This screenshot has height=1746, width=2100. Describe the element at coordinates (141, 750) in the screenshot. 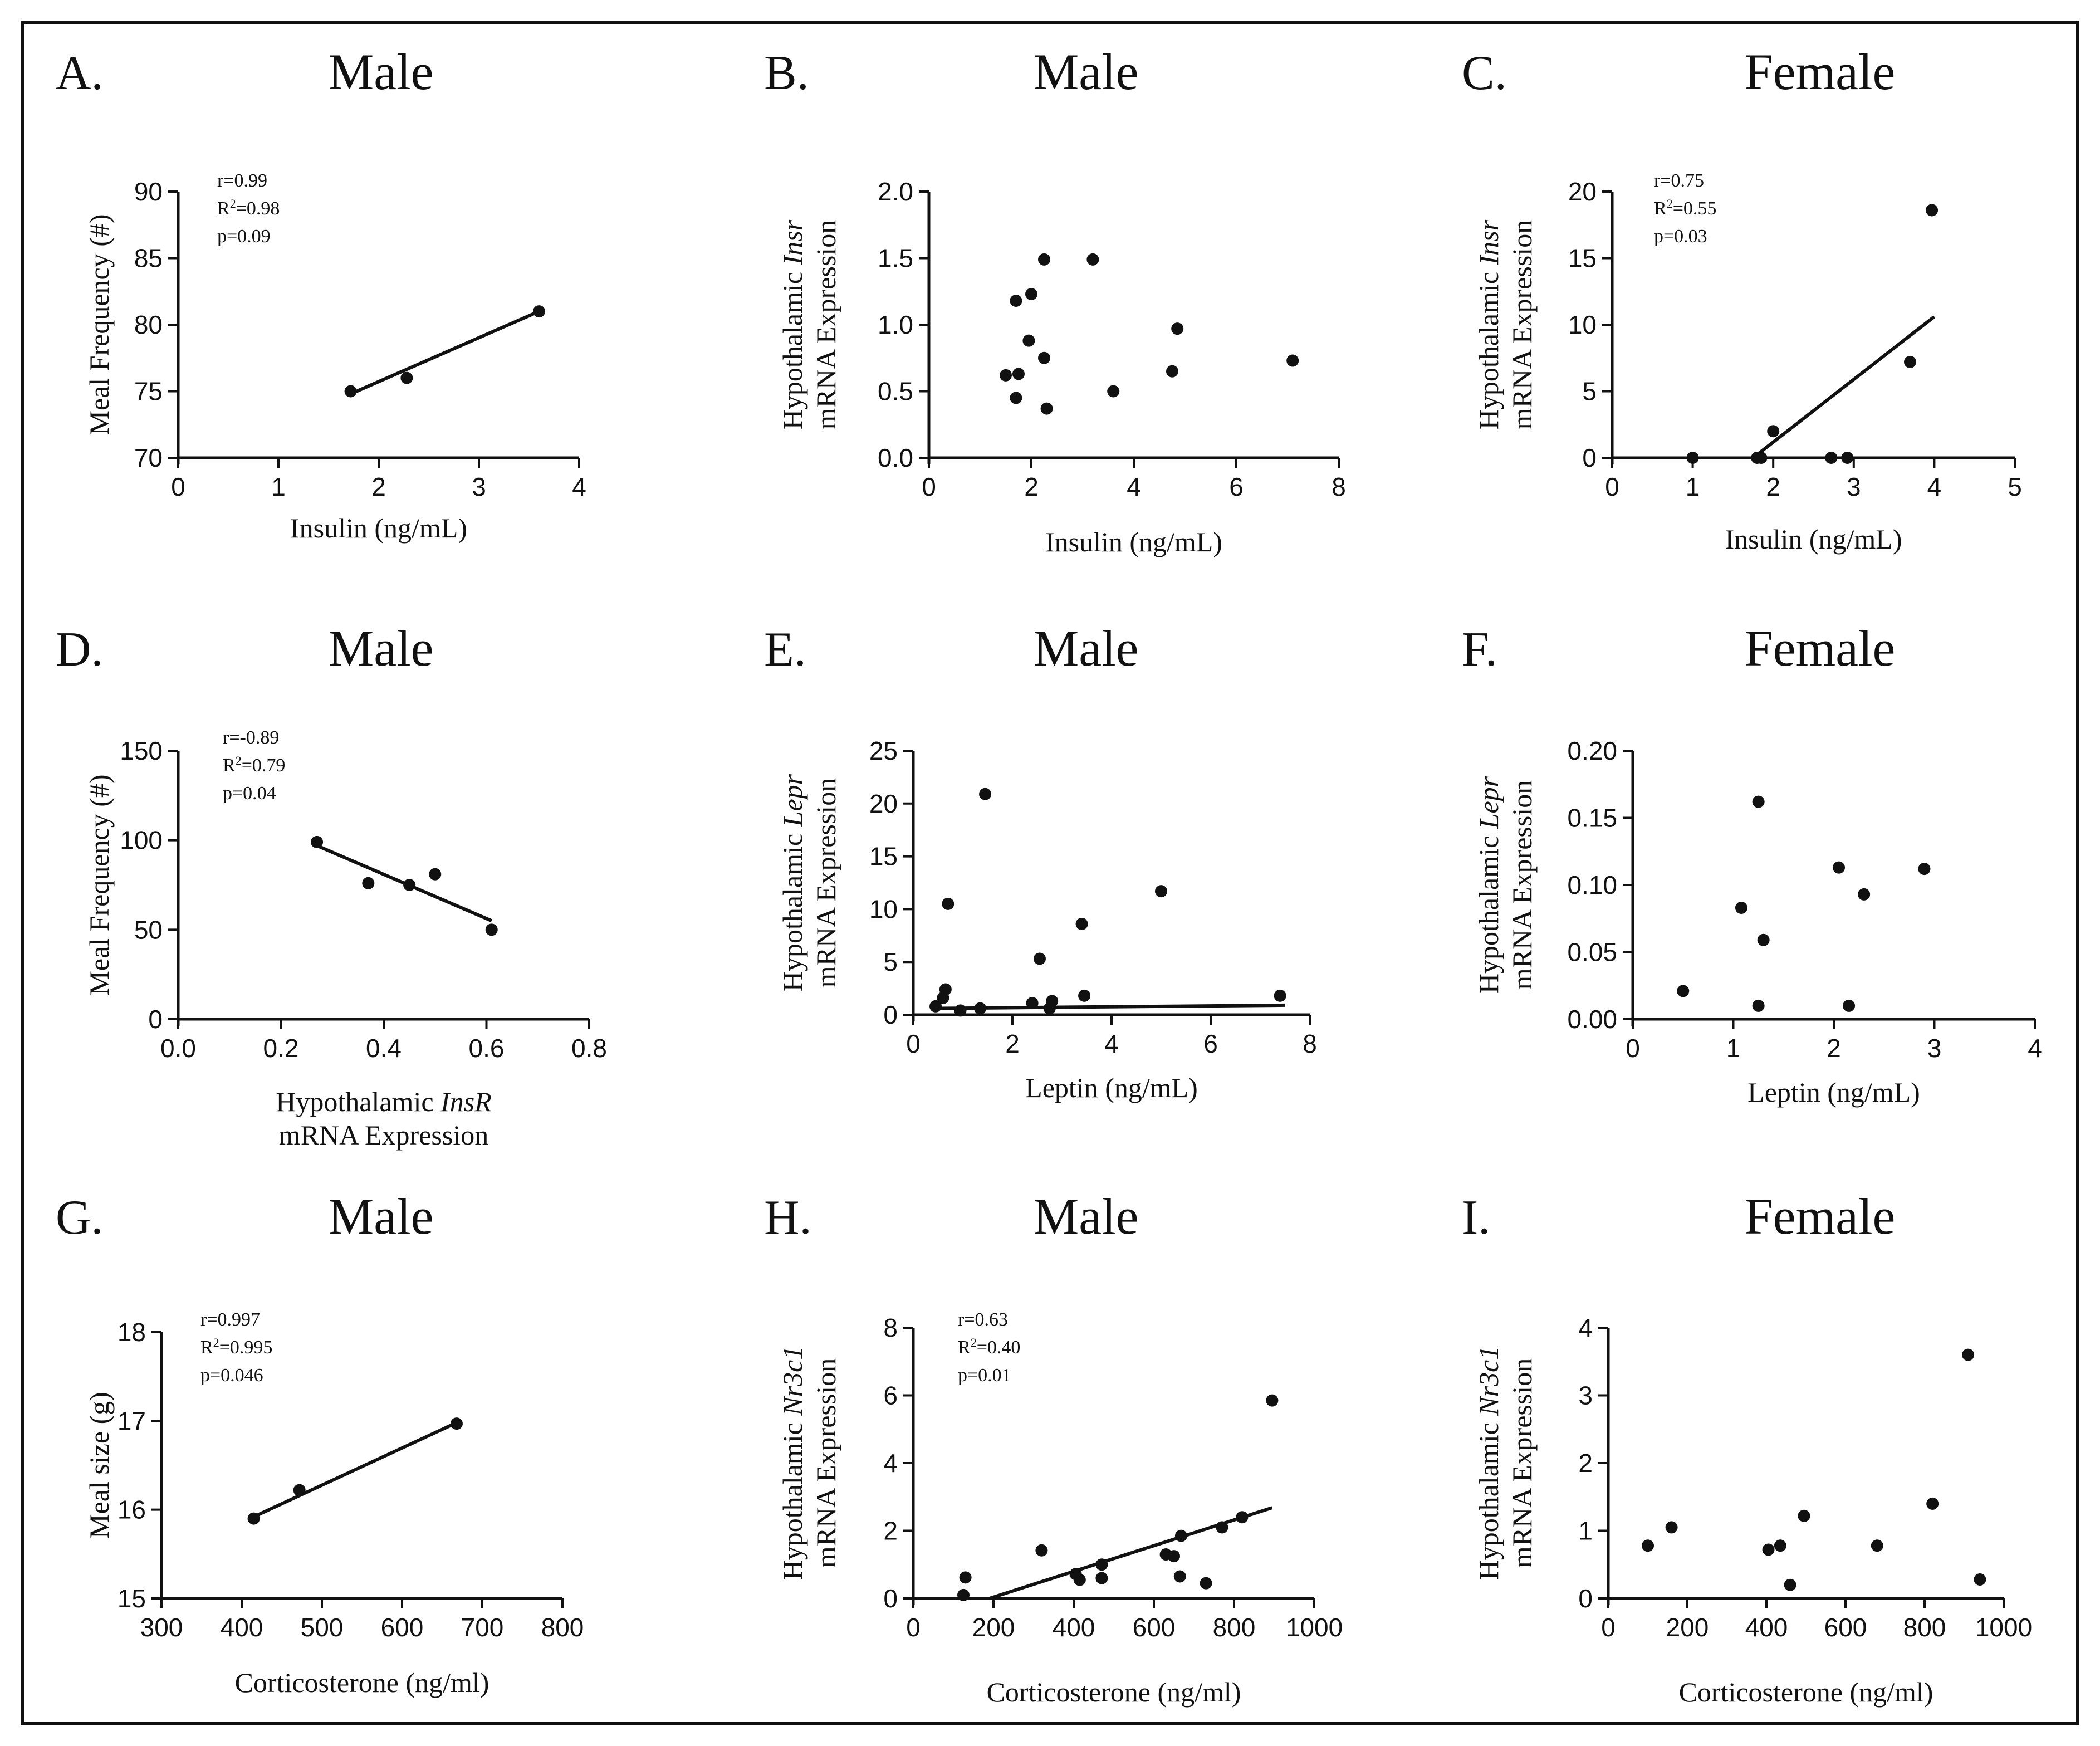

I see `y-tick-label: 150` at that location.